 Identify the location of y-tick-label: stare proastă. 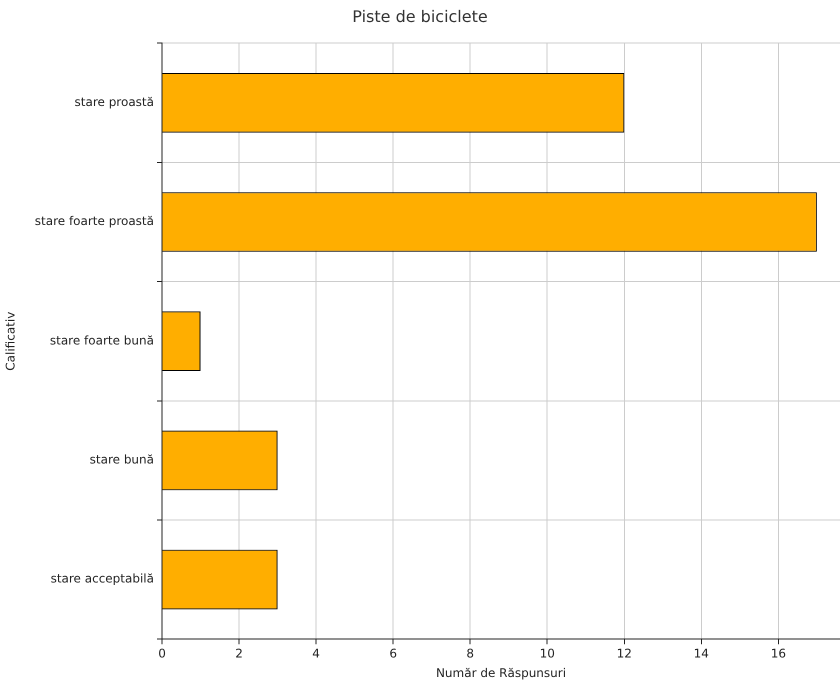
(114, 101).